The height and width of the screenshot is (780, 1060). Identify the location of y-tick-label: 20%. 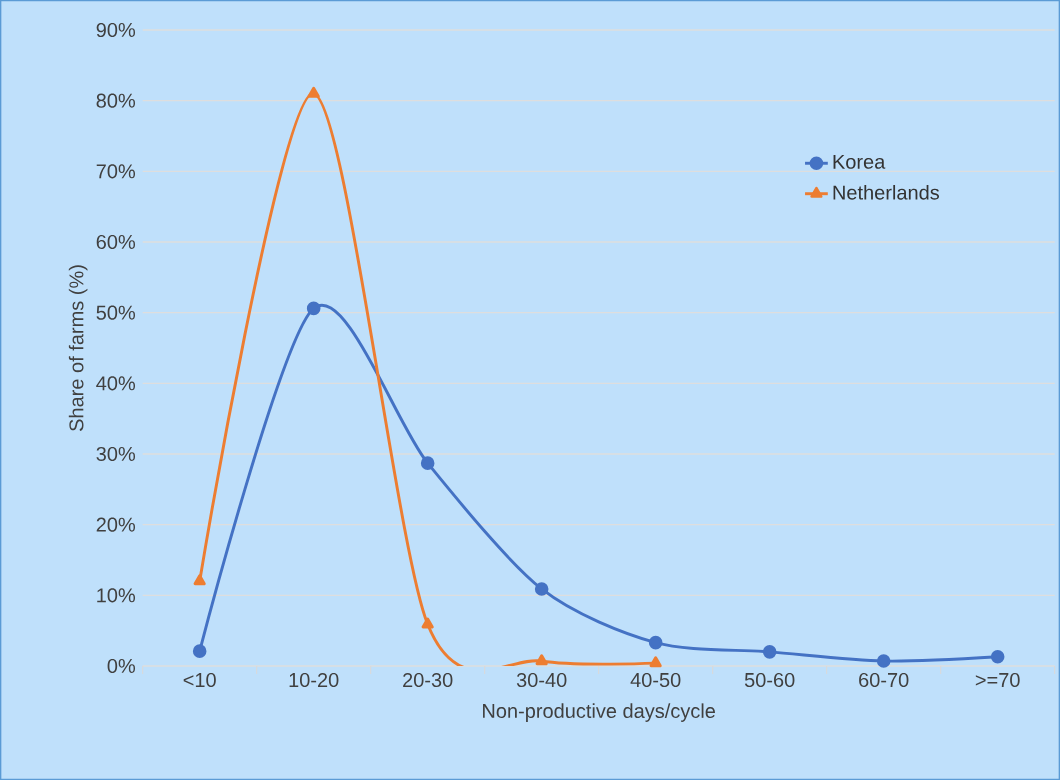
(116, 524).